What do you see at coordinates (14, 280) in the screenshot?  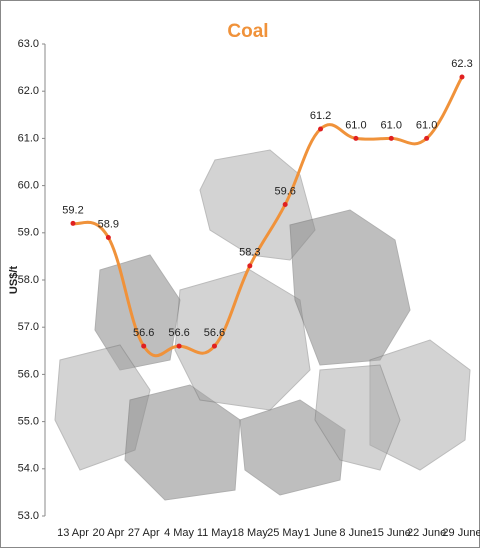 I see `y-axis-title: US$/t` at bounding box center [14, 280].